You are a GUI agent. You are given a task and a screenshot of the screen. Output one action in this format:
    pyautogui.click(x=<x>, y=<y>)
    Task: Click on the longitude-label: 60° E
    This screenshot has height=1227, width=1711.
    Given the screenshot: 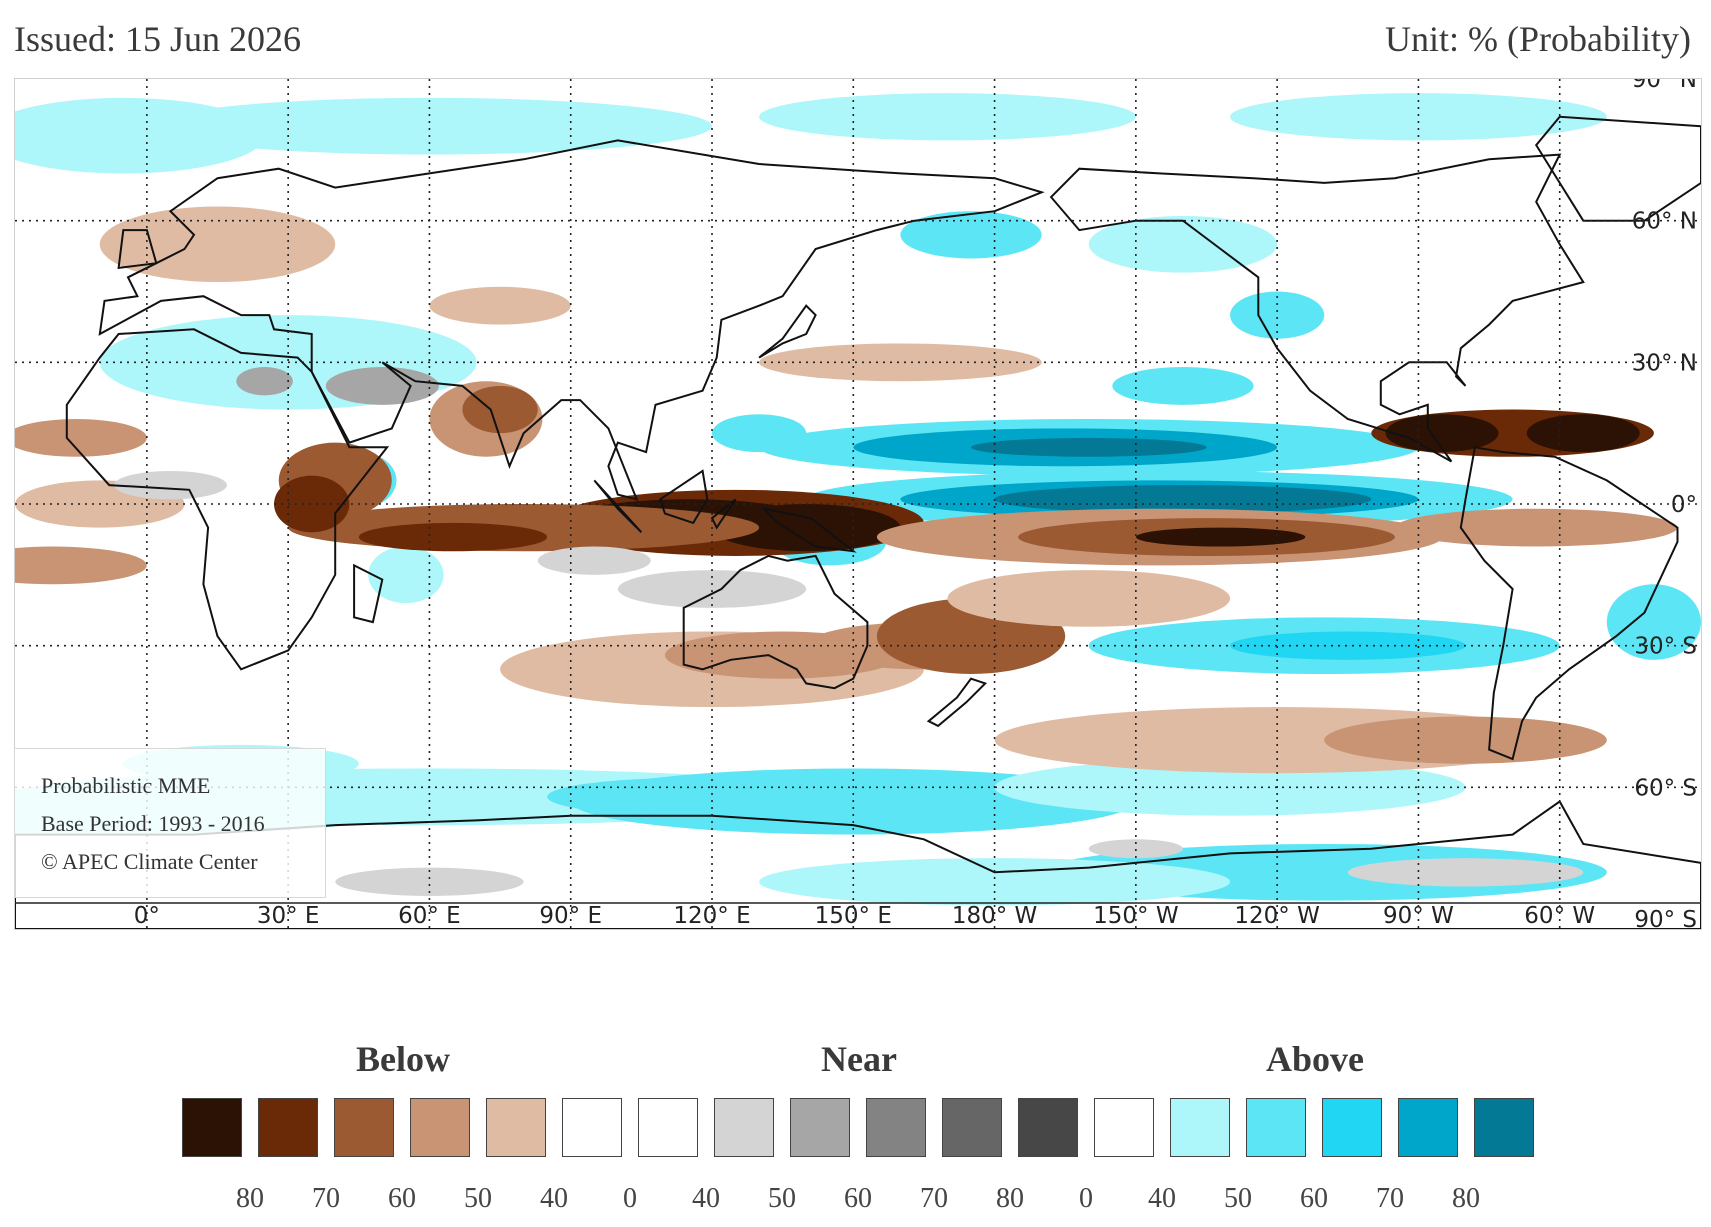 What is the action you would take?
    pyautogui.click(x=429, y=916)
    